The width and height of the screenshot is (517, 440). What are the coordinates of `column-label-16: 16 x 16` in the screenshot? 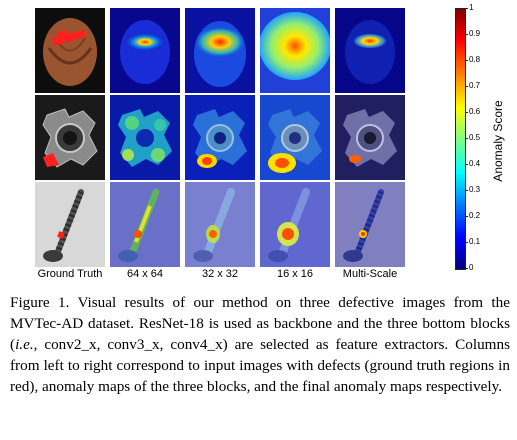 It's located at (295, 274).